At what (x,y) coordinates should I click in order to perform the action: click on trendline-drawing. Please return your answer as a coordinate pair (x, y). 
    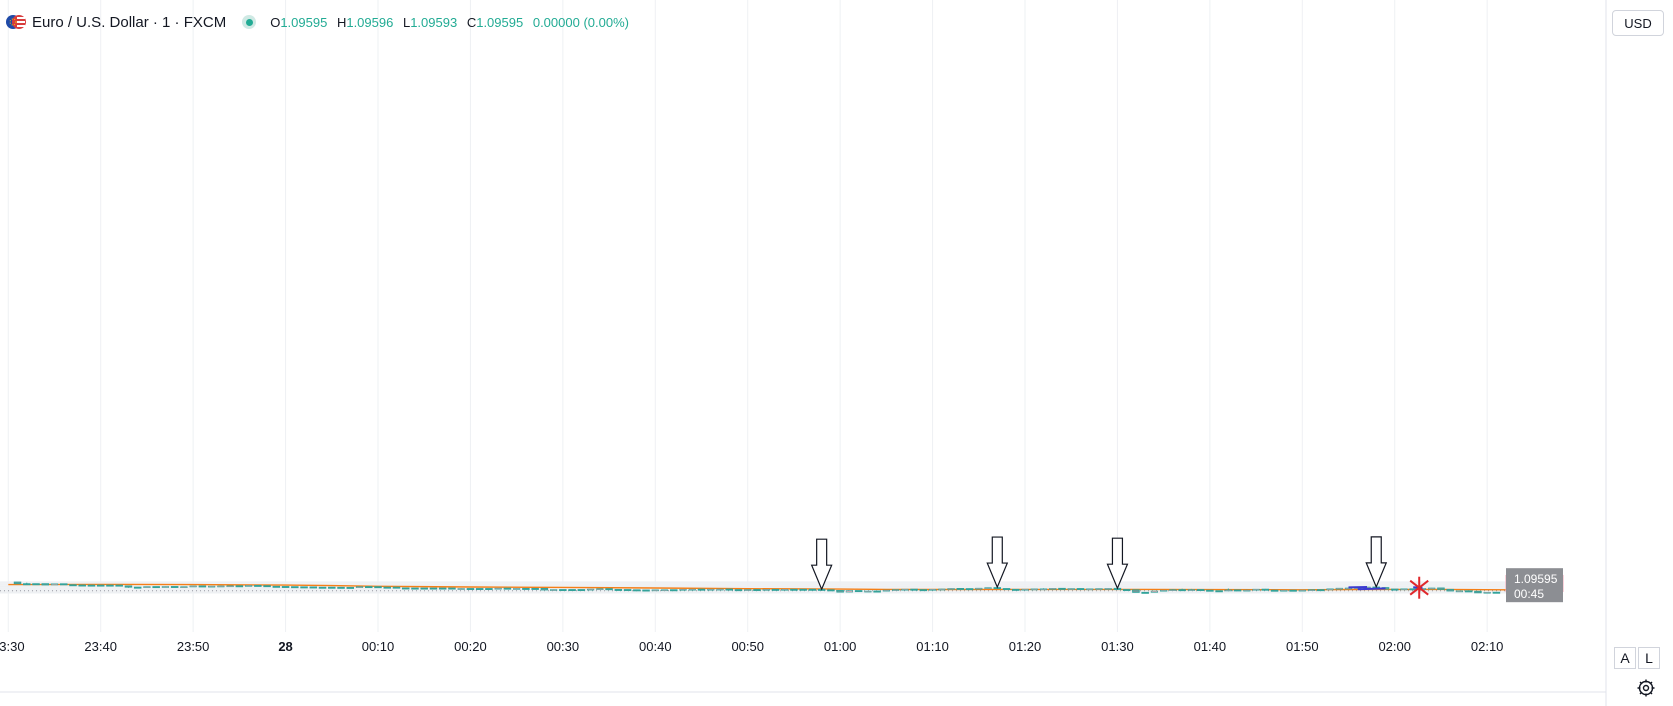
    Looking at the image, I should click on (1371, 589).